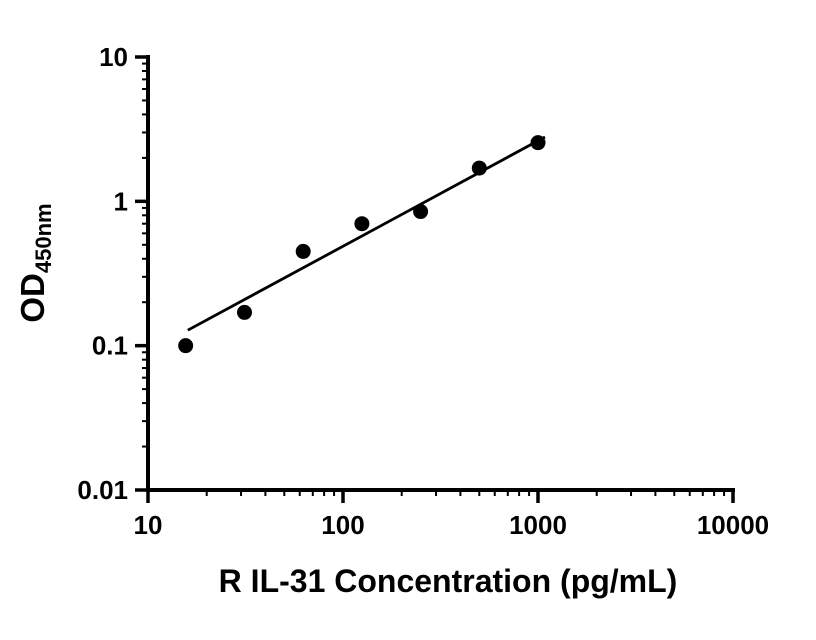 The height and width of the screenshot is (640, 816). I want to click on y-tick-label: 10, so click(113, 57).